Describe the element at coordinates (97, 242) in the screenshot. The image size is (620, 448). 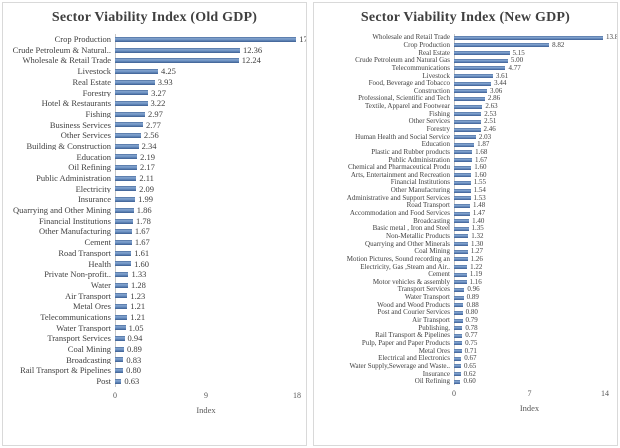
I see `category-label: Cement` at that location.